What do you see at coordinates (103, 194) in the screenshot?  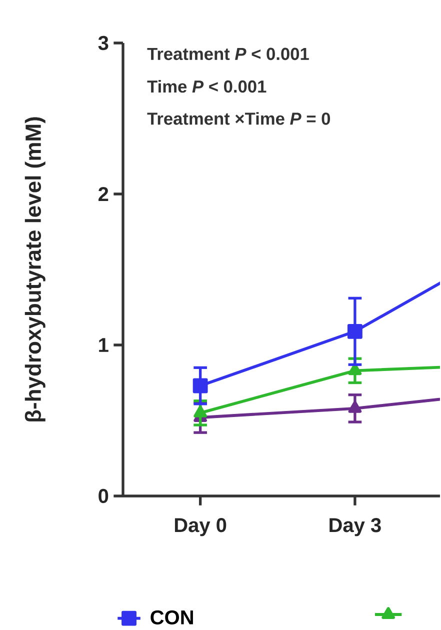 I see `y-tick-label: 2` at bounding box center [103, 194].